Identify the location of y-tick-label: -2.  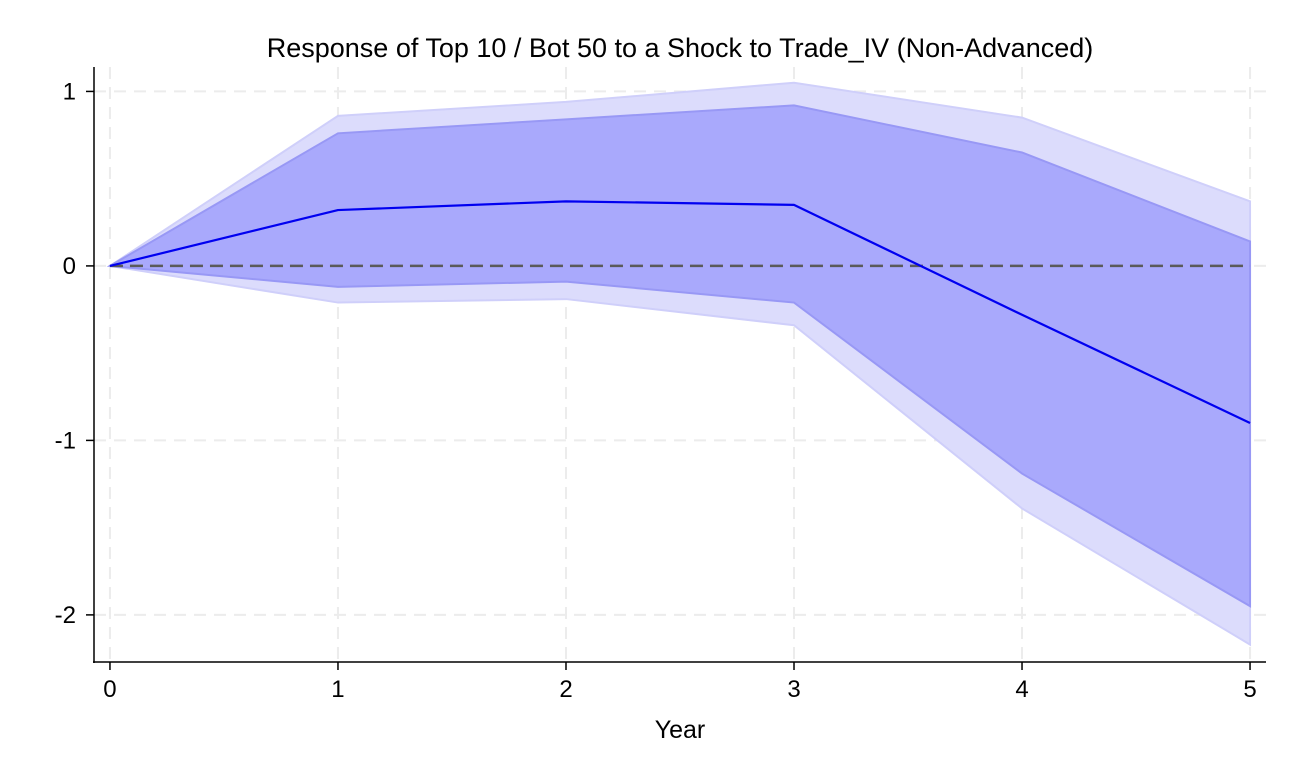
(65, 615).